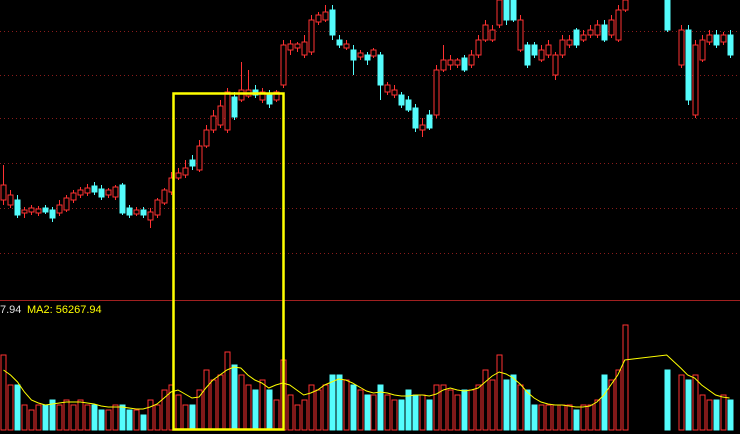 Image resolution: width=740 pixels, height=434 pixels. Describe the element at coordinates (366, 382) in the screenshot. I see `volume-ma-line` at that location.